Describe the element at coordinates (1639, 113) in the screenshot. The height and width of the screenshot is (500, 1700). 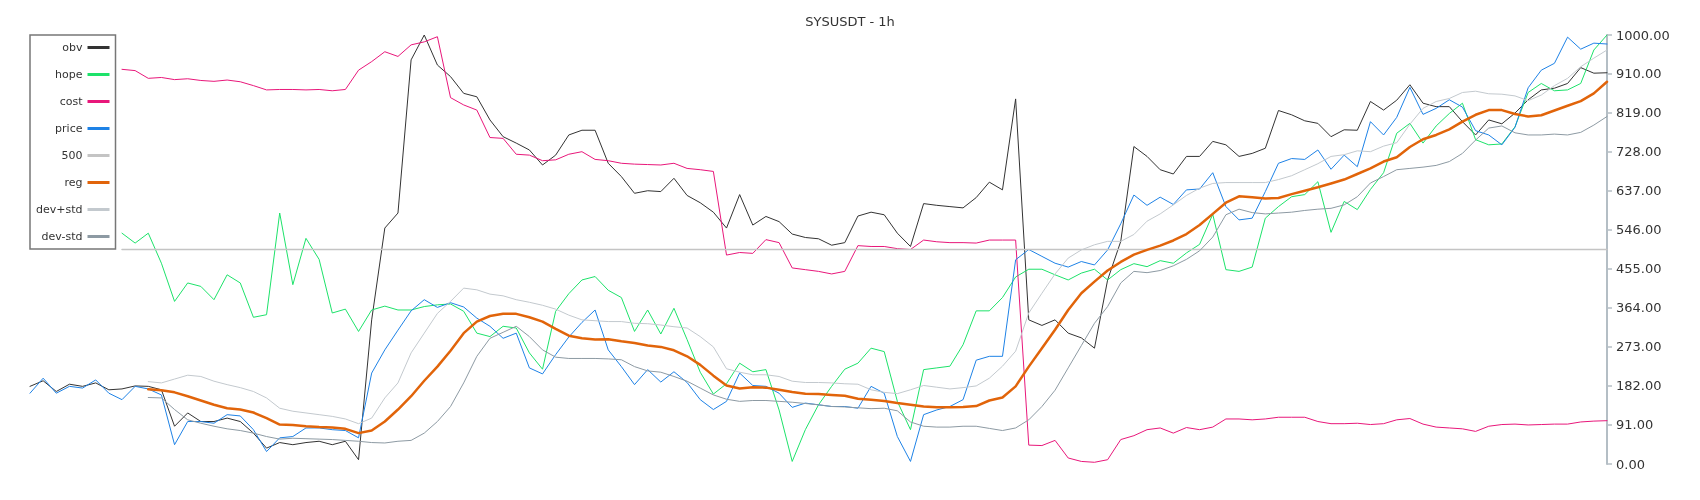
I see `y-tick-label: 819.00` at that location.